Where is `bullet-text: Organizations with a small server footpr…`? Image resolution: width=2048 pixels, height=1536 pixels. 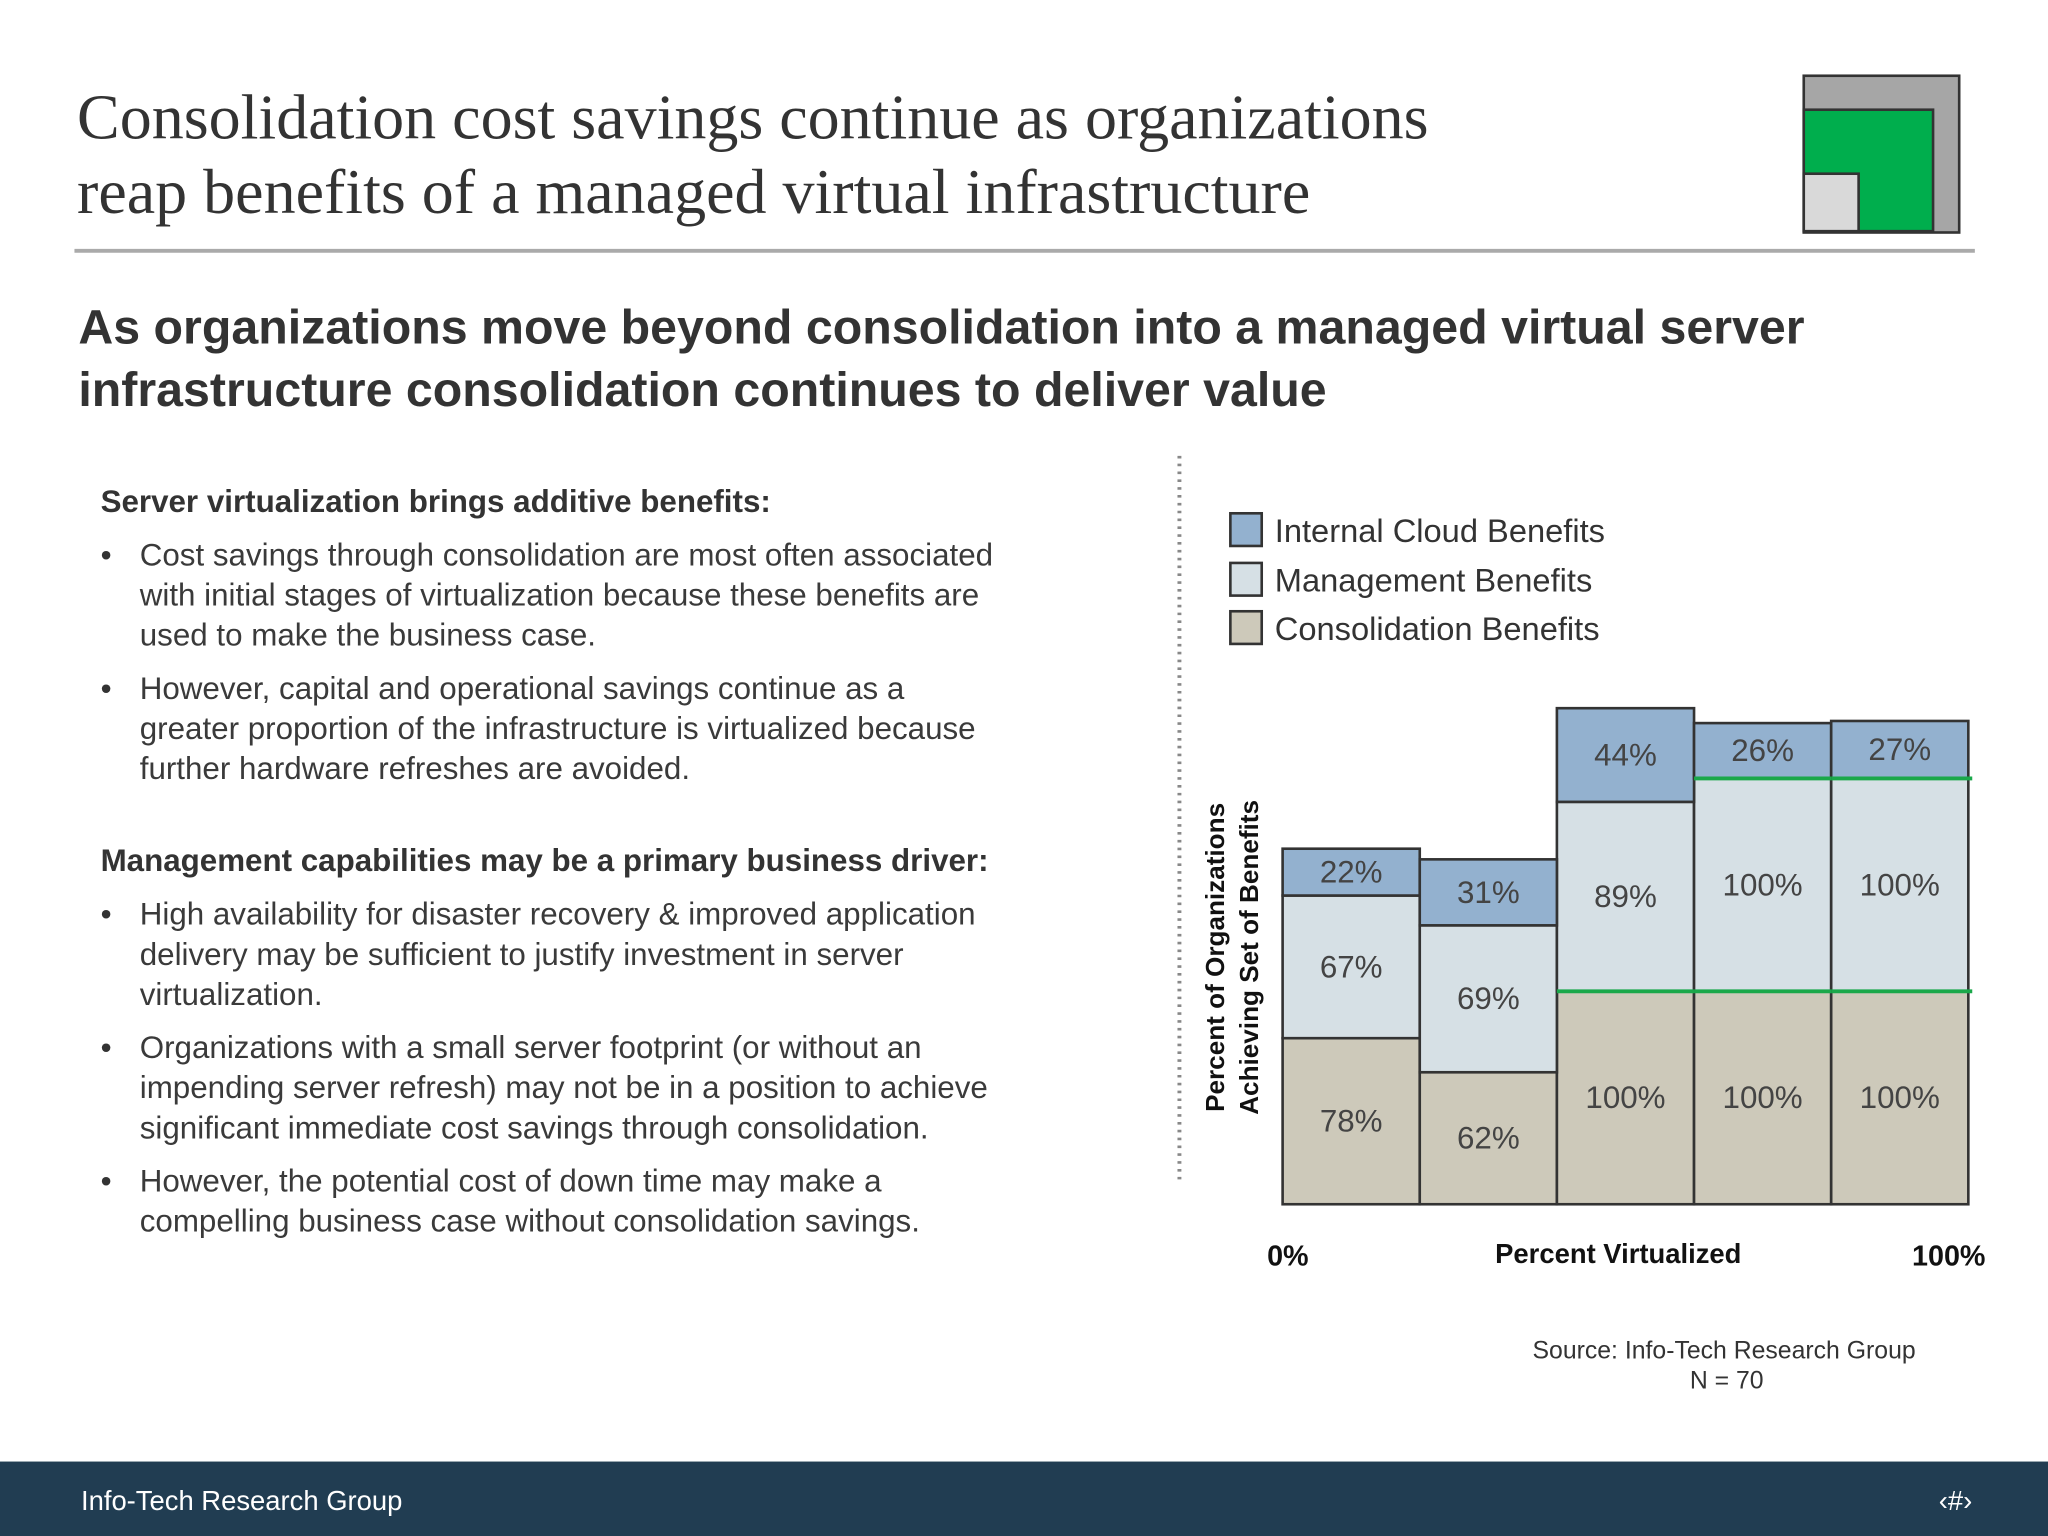 bullet-text: Organizations with a small server footpr… is located at coordinates (531, 1047).